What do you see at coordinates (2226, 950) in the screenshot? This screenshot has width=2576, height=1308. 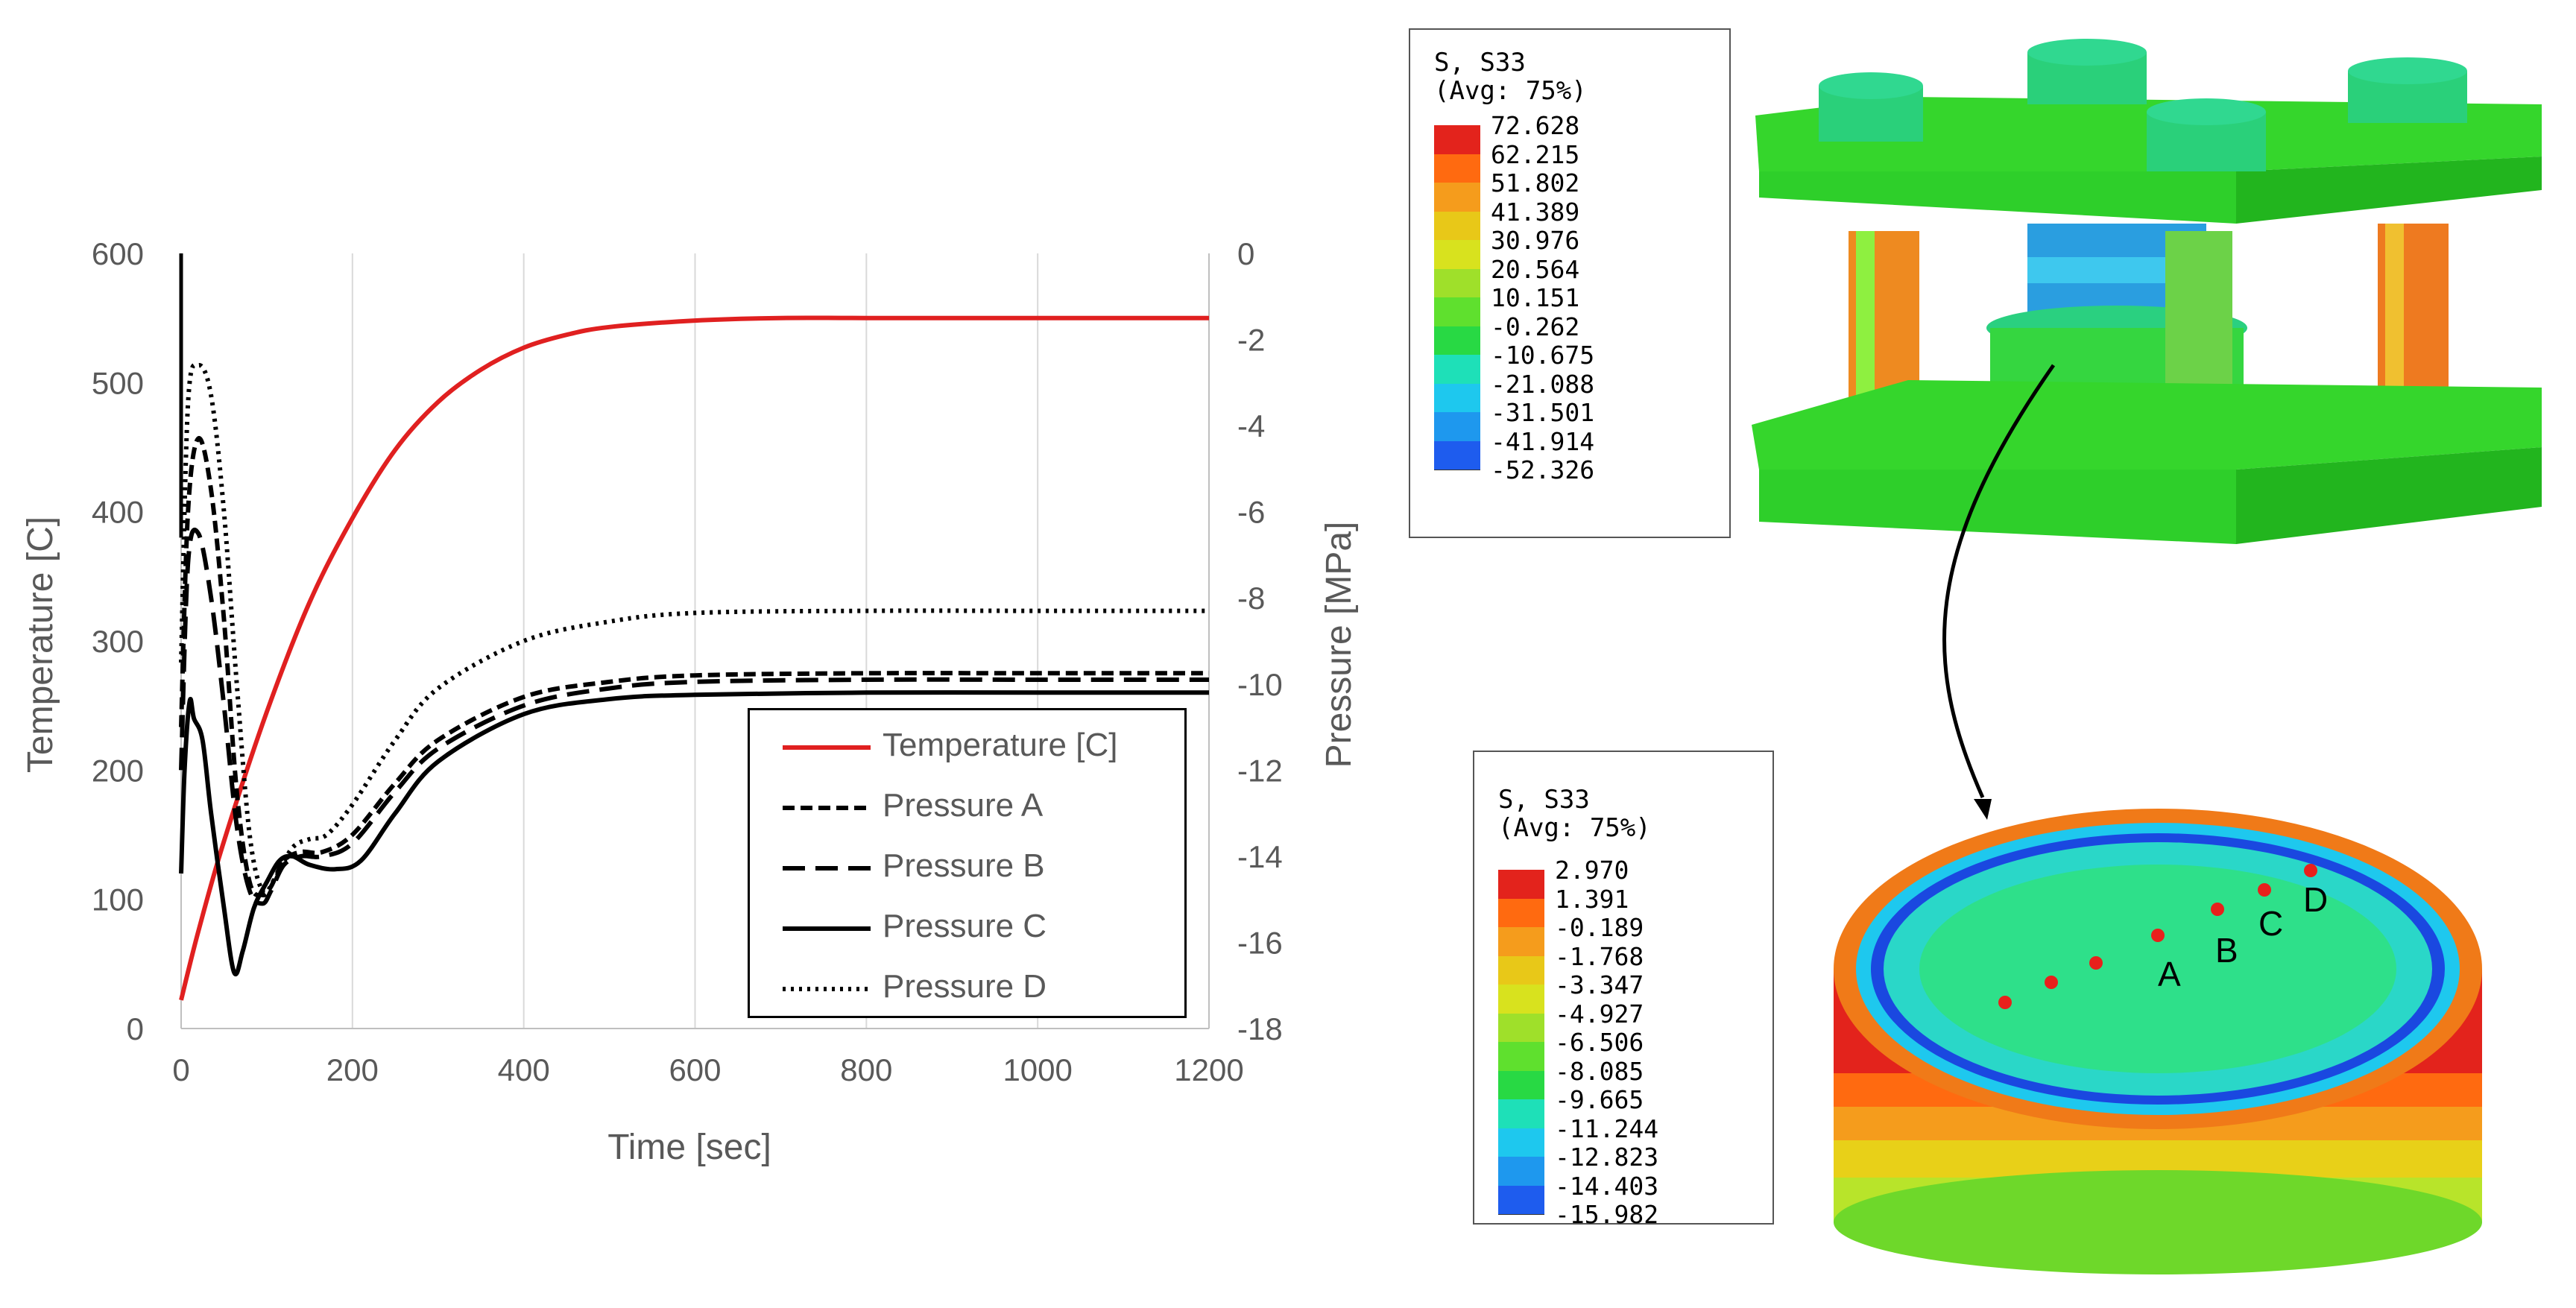 I see `point-label-b: B` at bounding box center [2226, 950].